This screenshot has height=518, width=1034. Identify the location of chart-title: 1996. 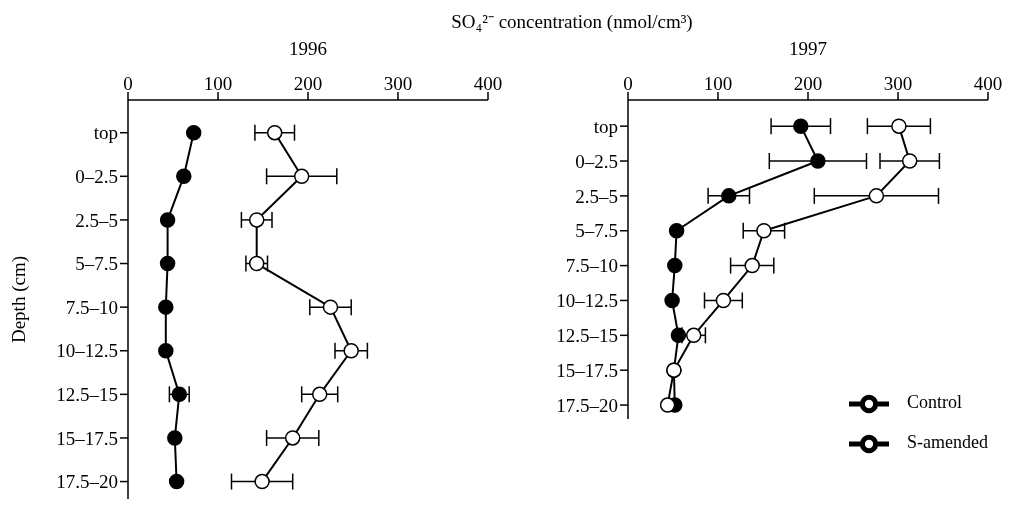
(308, 49).